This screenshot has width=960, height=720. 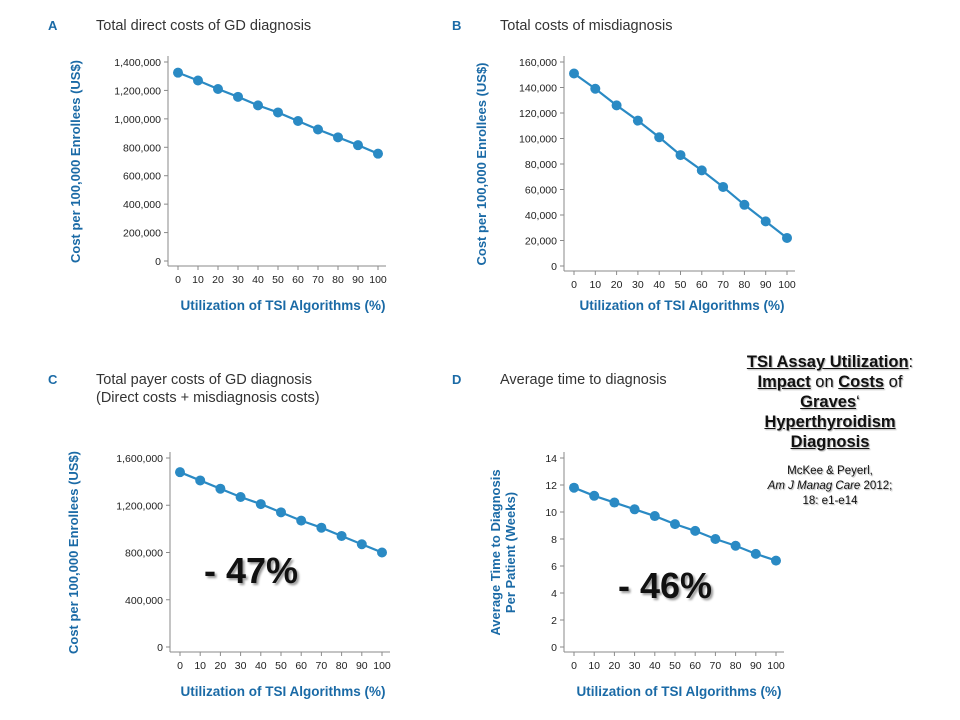 I want to click on y-tick-label-d: 10, so click(x=551, y=513).